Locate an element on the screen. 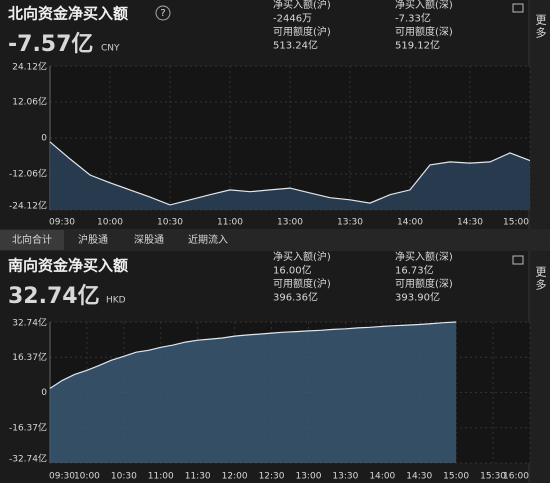 The image size is (550, 483). panel-title: 南向资金净买入额 is located at coordinates (68, 266).